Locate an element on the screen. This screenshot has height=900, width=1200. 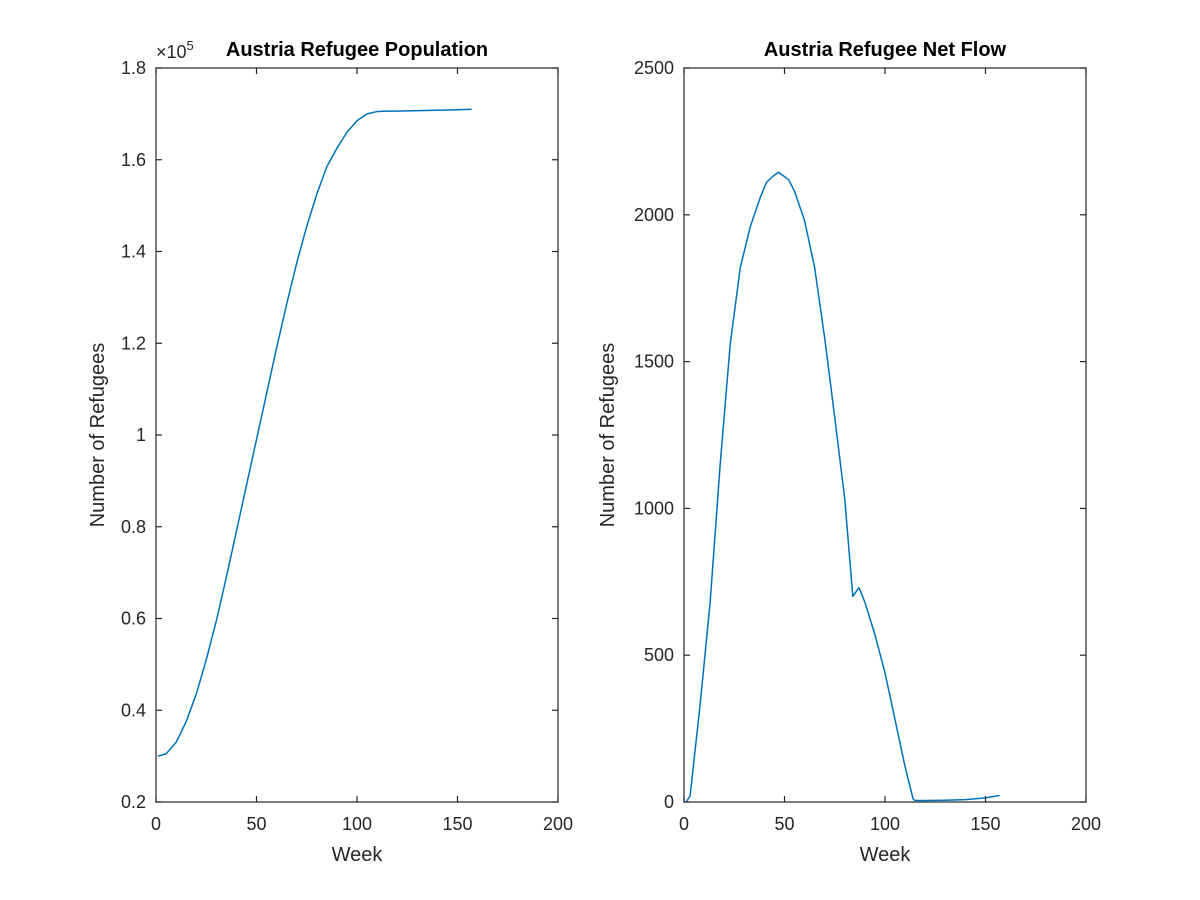
y-tick-label-net-flow: 2500 is located at coordinates (654, 68).